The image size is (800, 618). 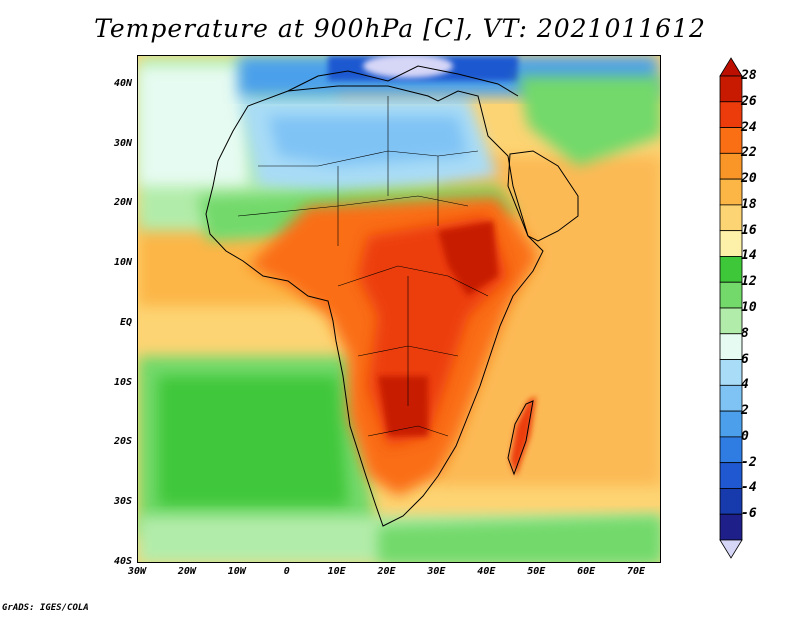 I want to click on lat-tick-label: 30S, so click(x=122, y=502).